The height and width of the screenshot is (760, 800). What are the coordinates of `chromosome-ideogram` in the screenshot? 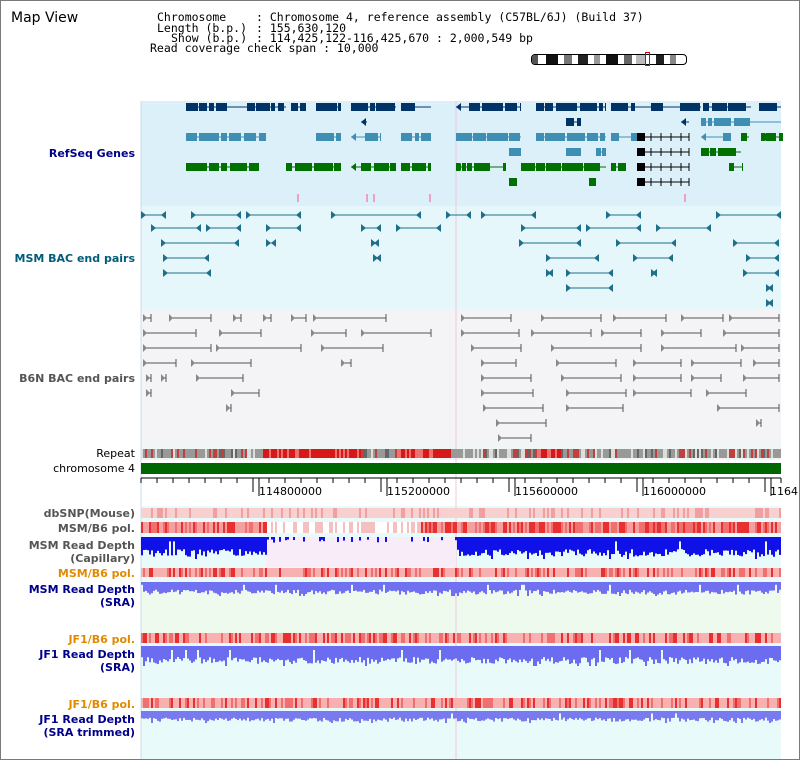 It's located at (609, 59).